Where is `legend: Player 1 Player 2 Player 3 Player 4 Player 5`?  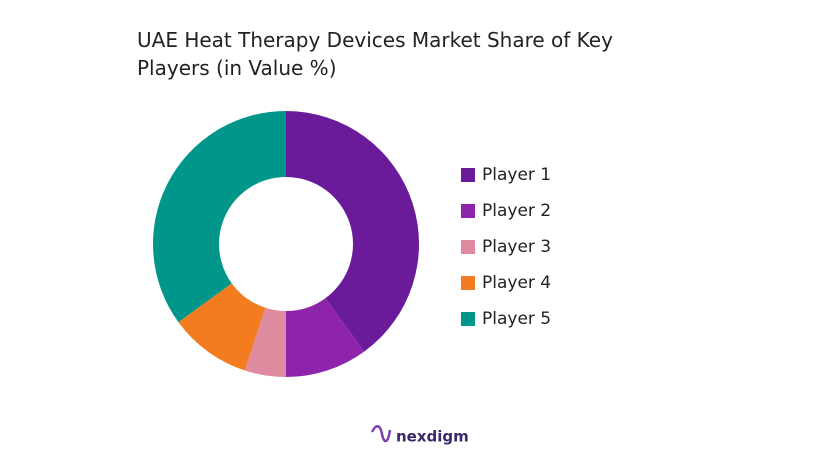
legend: Player 1 Player 2 Player 3 Player 4 Player 5 is located at coordinates (506, 247).